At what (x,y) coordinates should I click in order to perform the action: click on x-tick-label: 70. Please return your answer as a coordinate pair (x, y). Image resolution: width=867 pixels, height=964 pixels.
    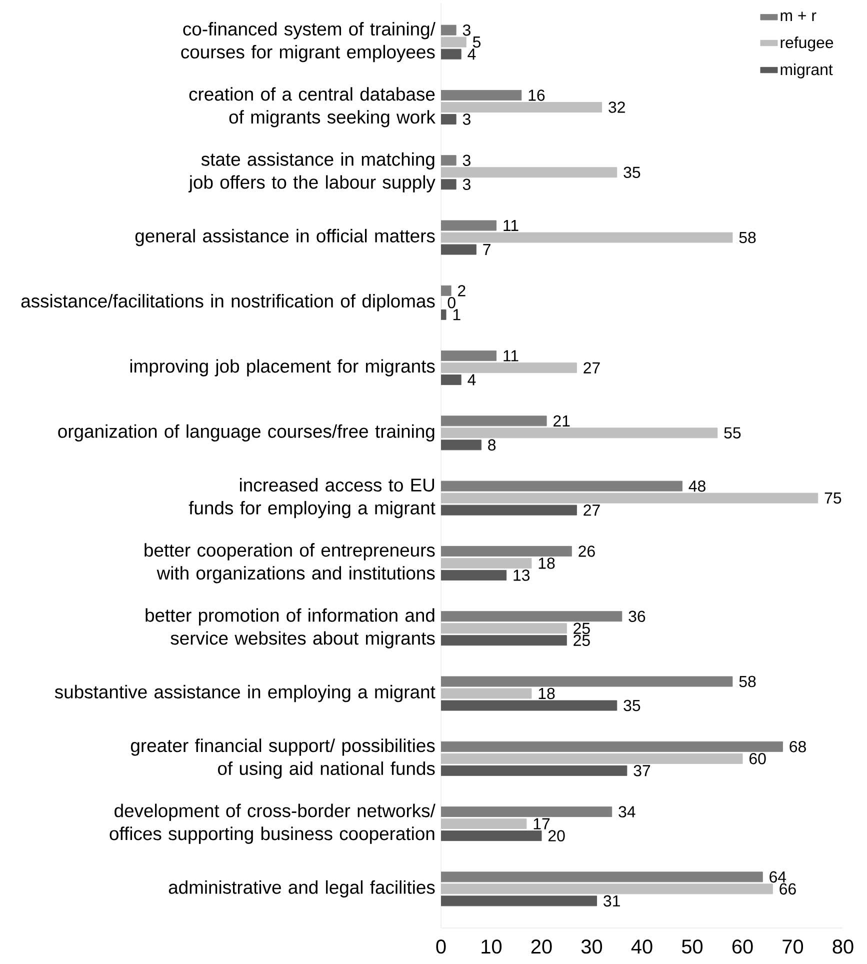
    Looking at the image, I should click on (793, 947).